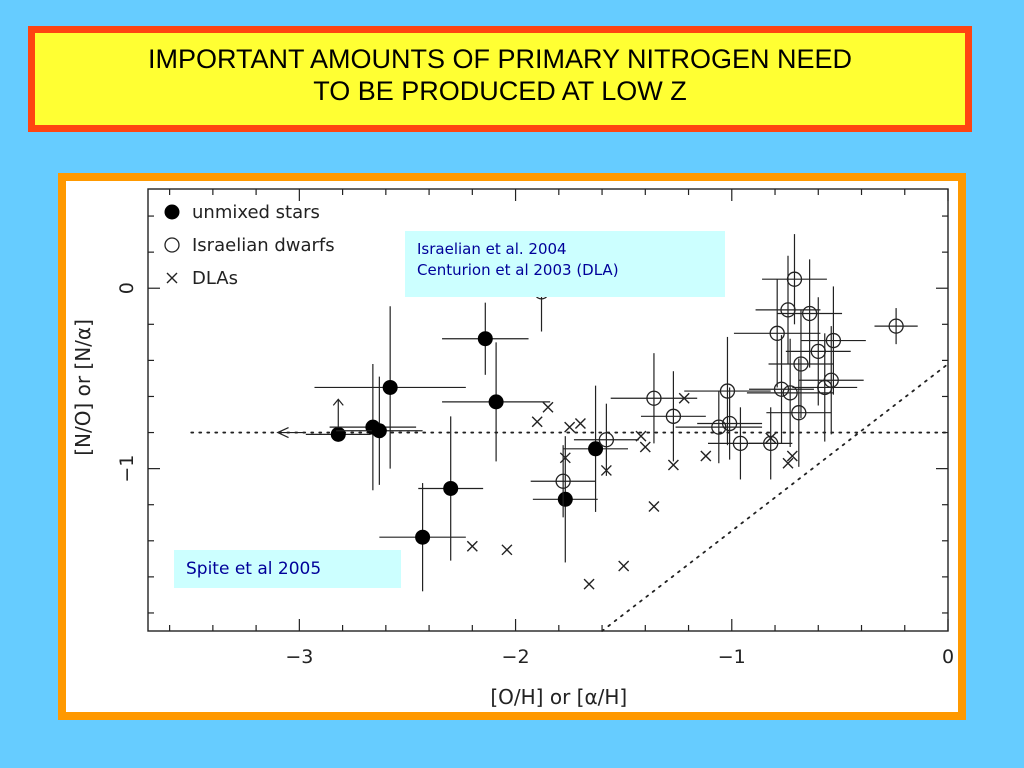  I want to click on spite-reference-note: Spite et al 2005, so click(287, 569).